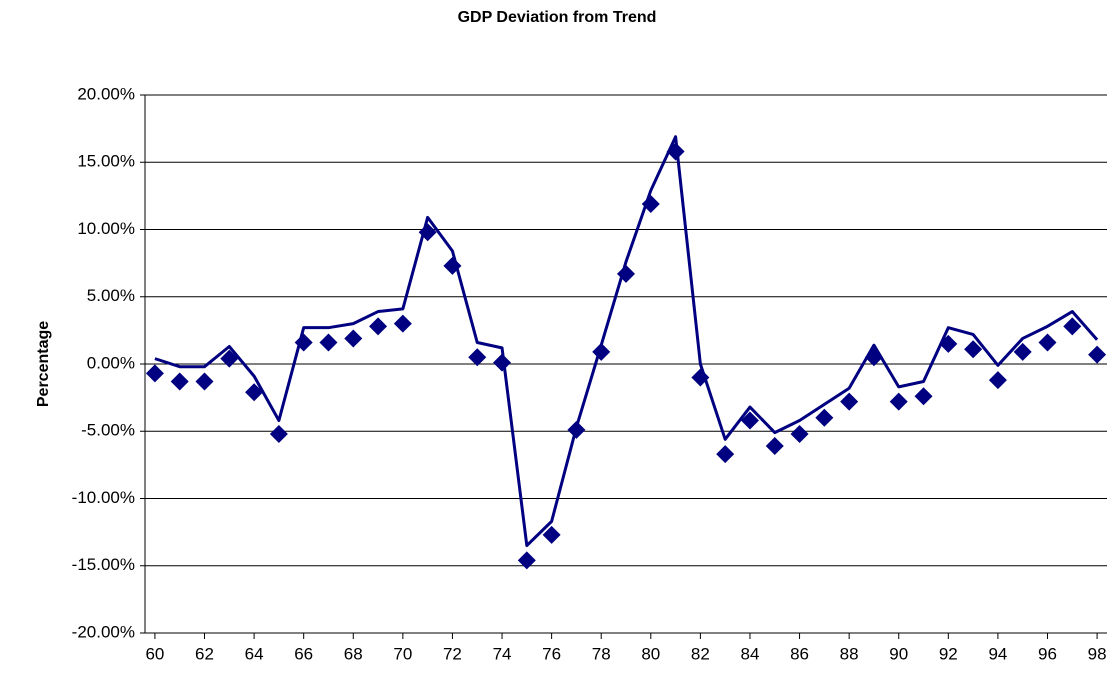 The width and height of the screenshot is (1114, 679). I want to click on y-tick-label: -10.00%, so click(103, 497).